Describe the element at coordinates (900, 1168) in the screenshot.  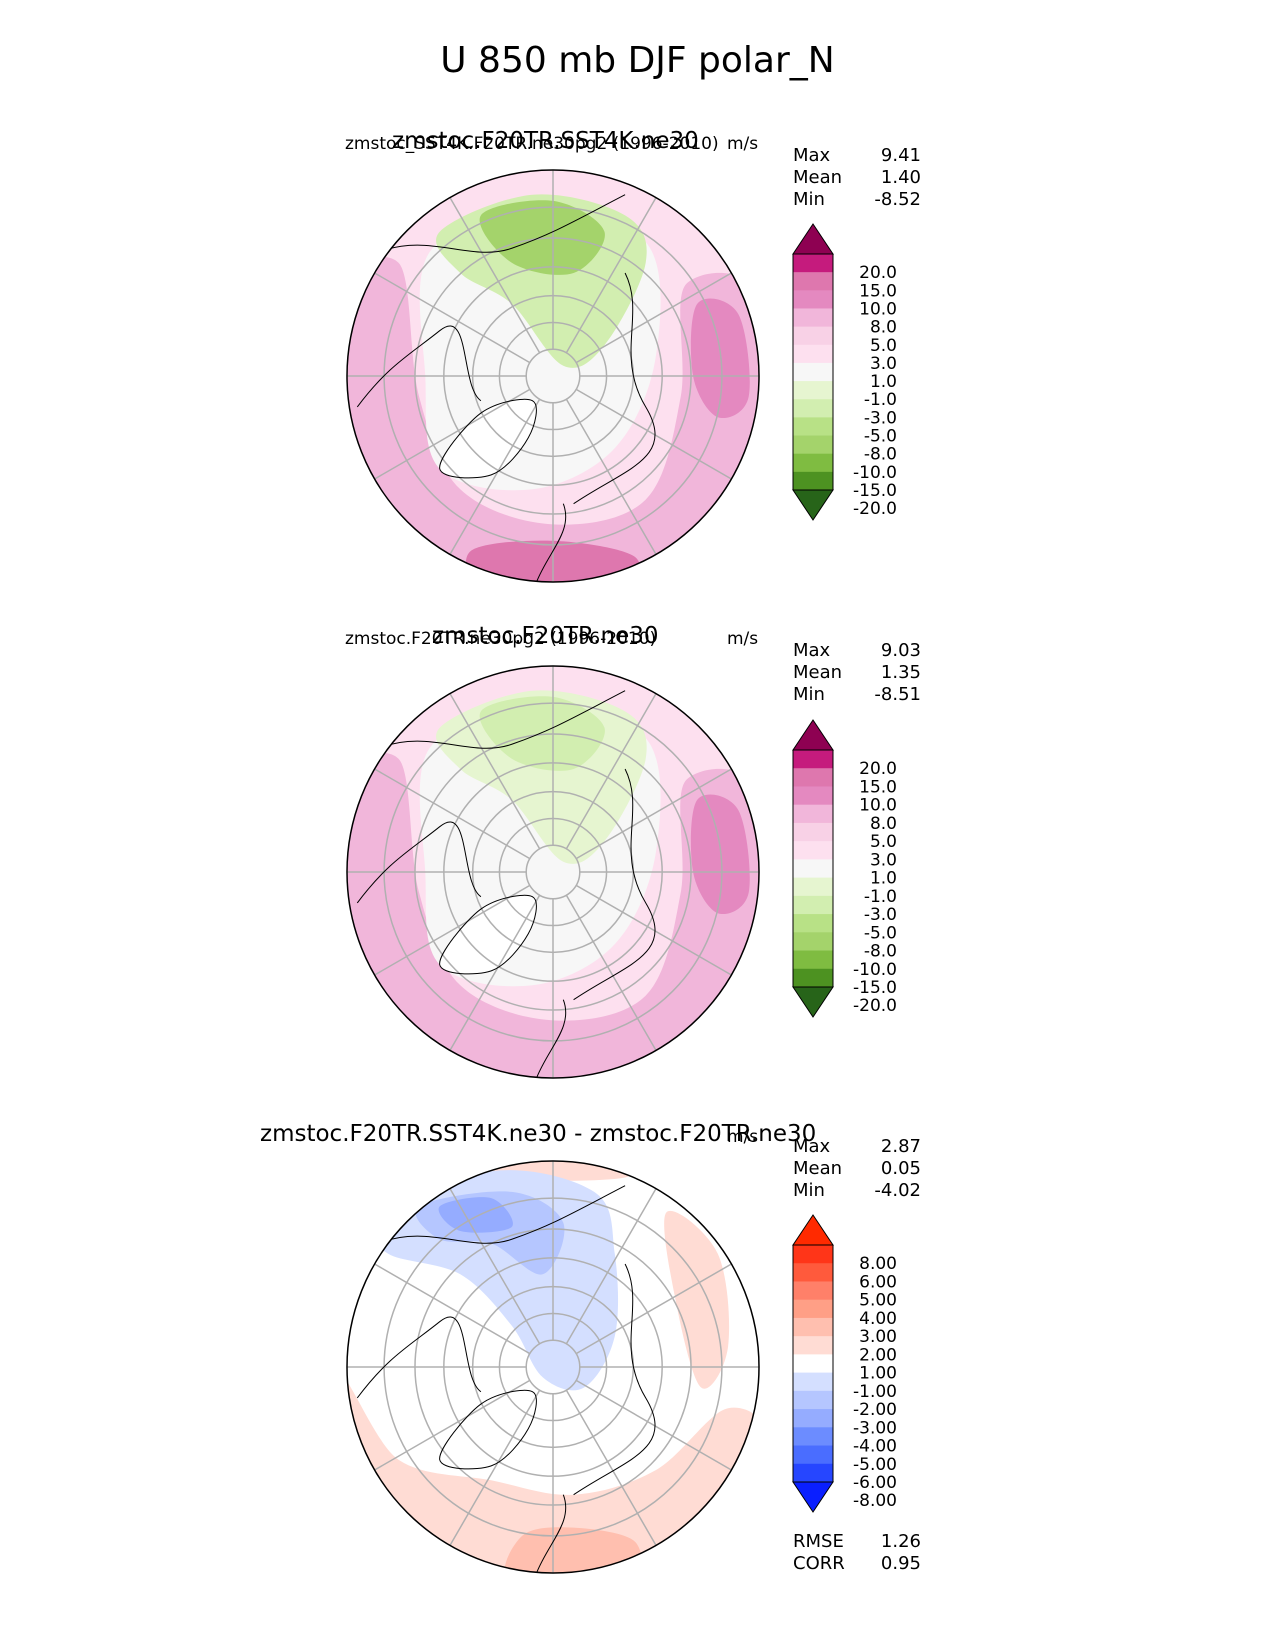
I see `stat-mean: 0.05` at that location.